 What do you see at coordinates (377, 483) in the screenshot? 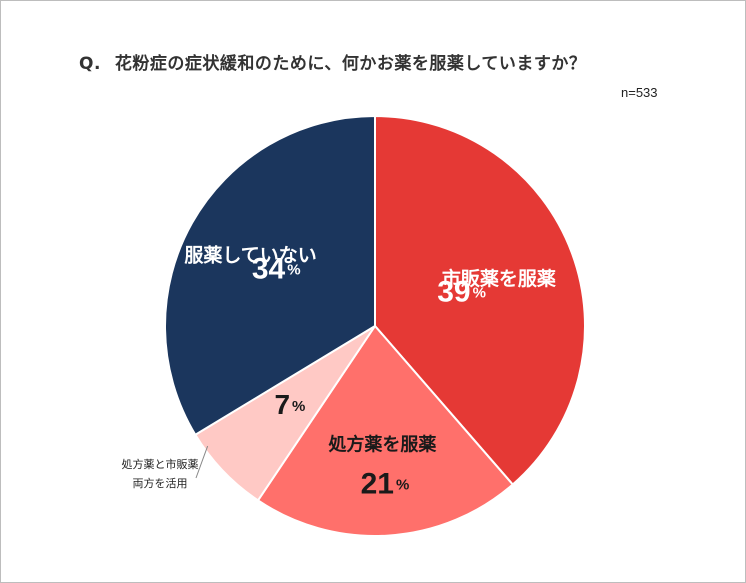
I see `slice-value-2: 21` at bounding box center [377, 483].